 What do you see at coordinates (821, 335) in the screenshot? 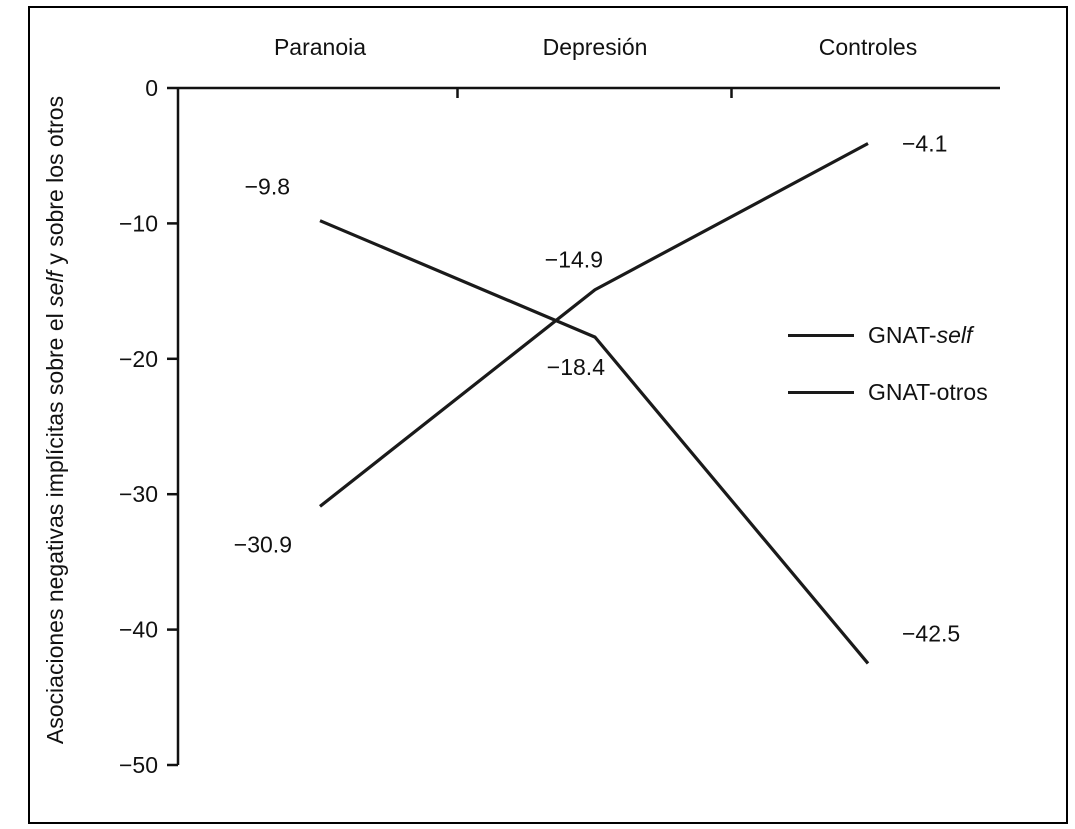
I see `legend-line-sample-self` at bounding box center [821, 335].